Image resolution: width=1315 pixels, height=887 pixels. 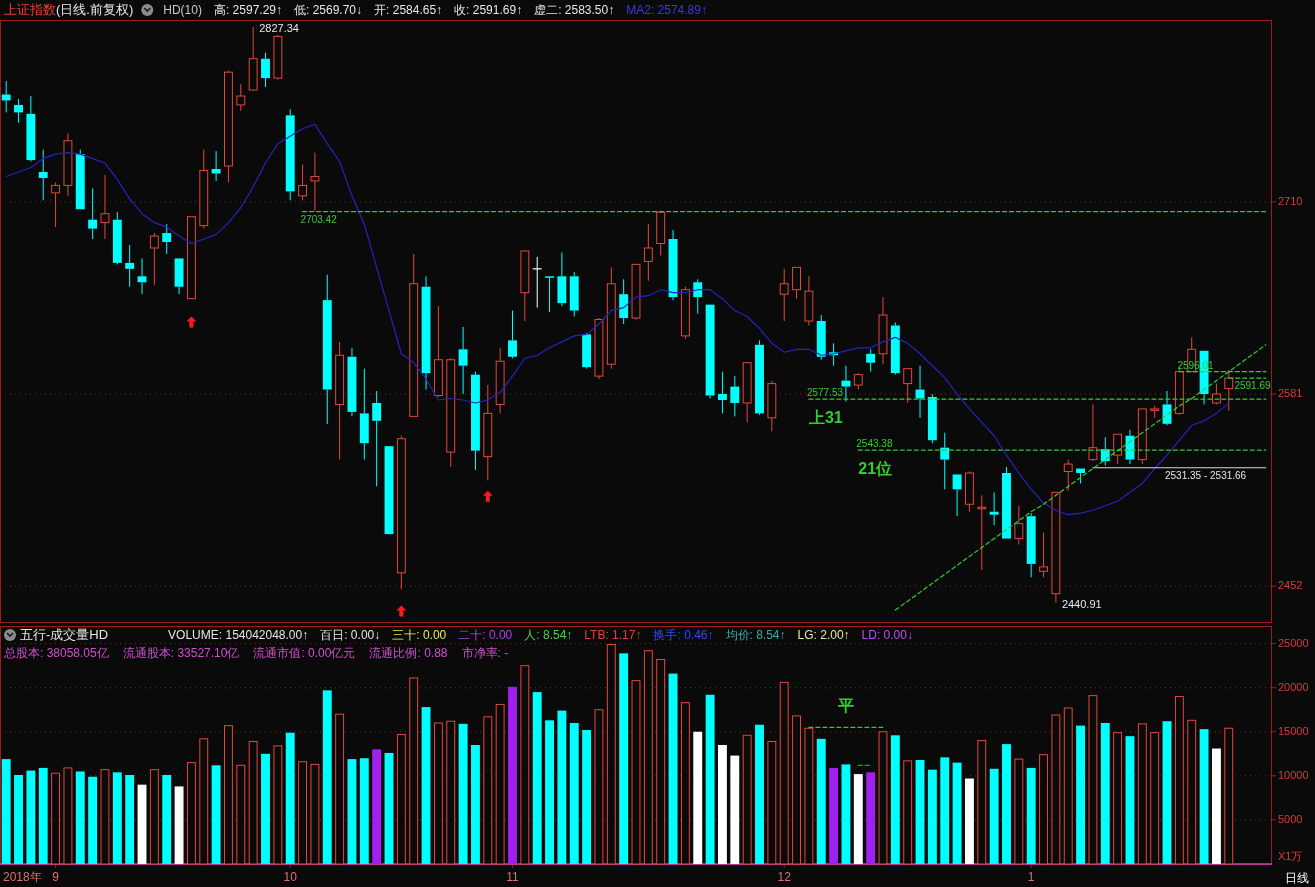 What do you see at coordinates (1290, 585) in the screenshot?
I see `y-tick-label: 2452` at bounding box center [1290, 585].